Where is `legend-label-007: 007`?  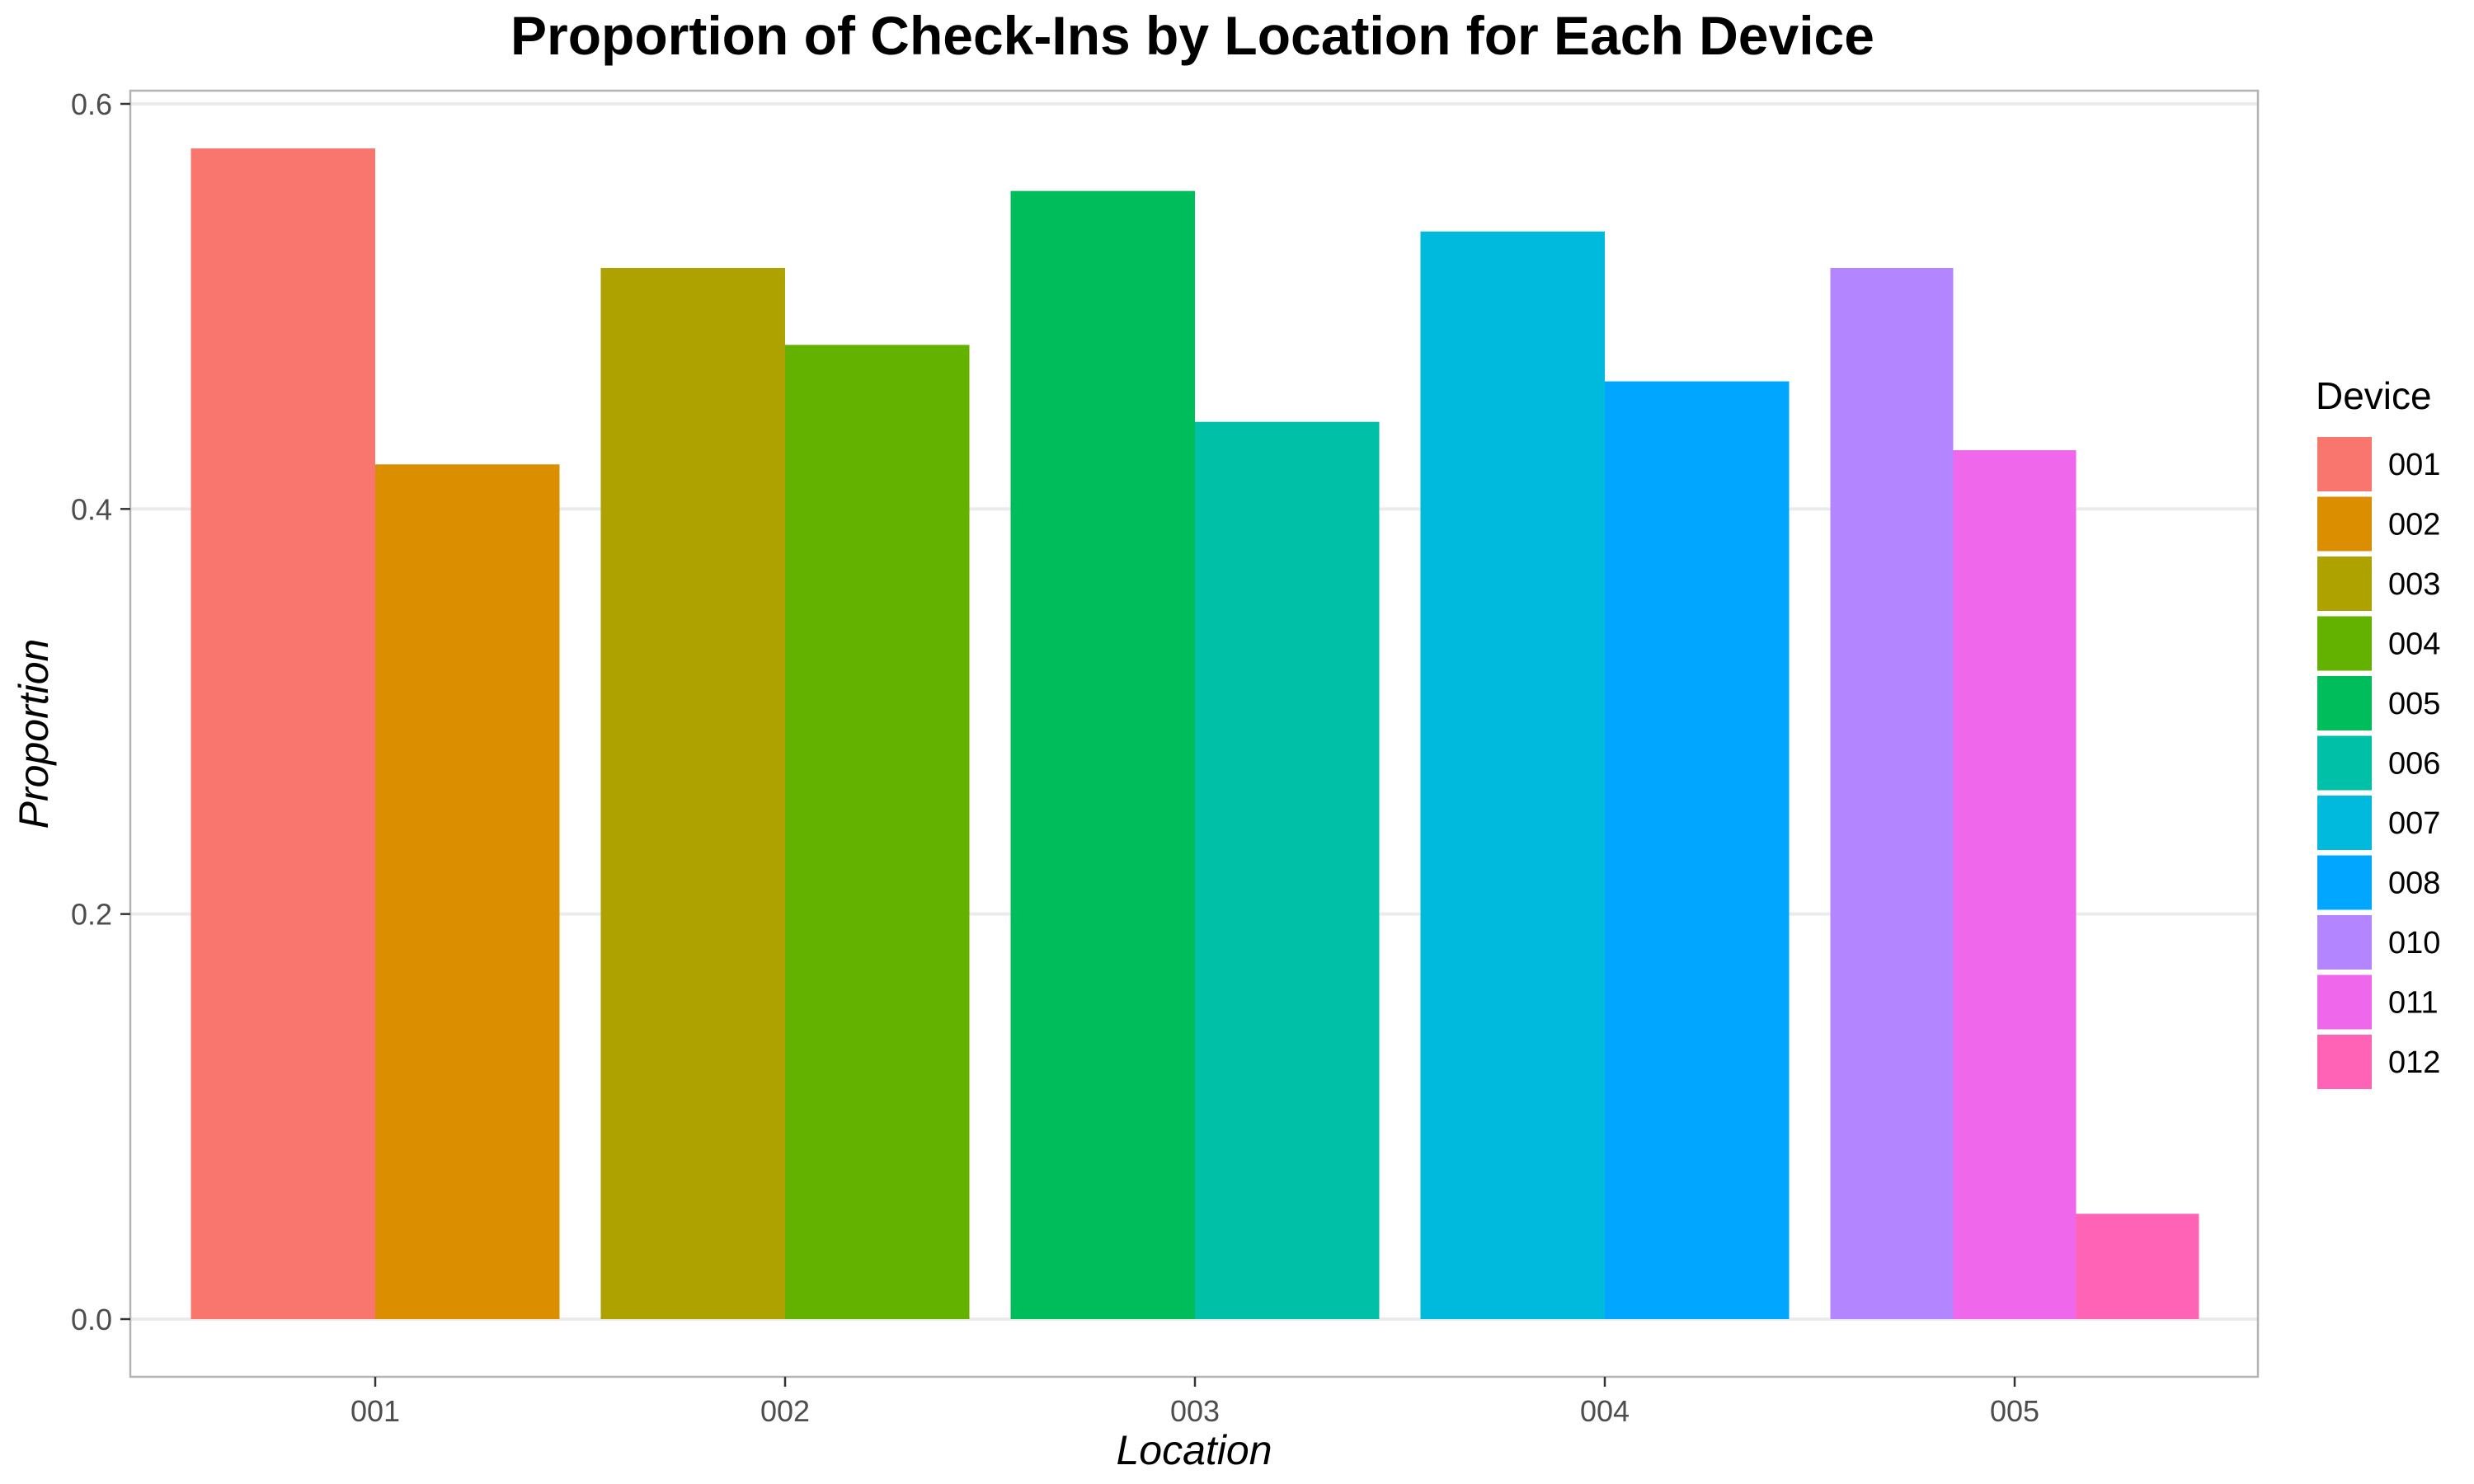
legend-label-007: 007 is located at coordinates (2414, 823).